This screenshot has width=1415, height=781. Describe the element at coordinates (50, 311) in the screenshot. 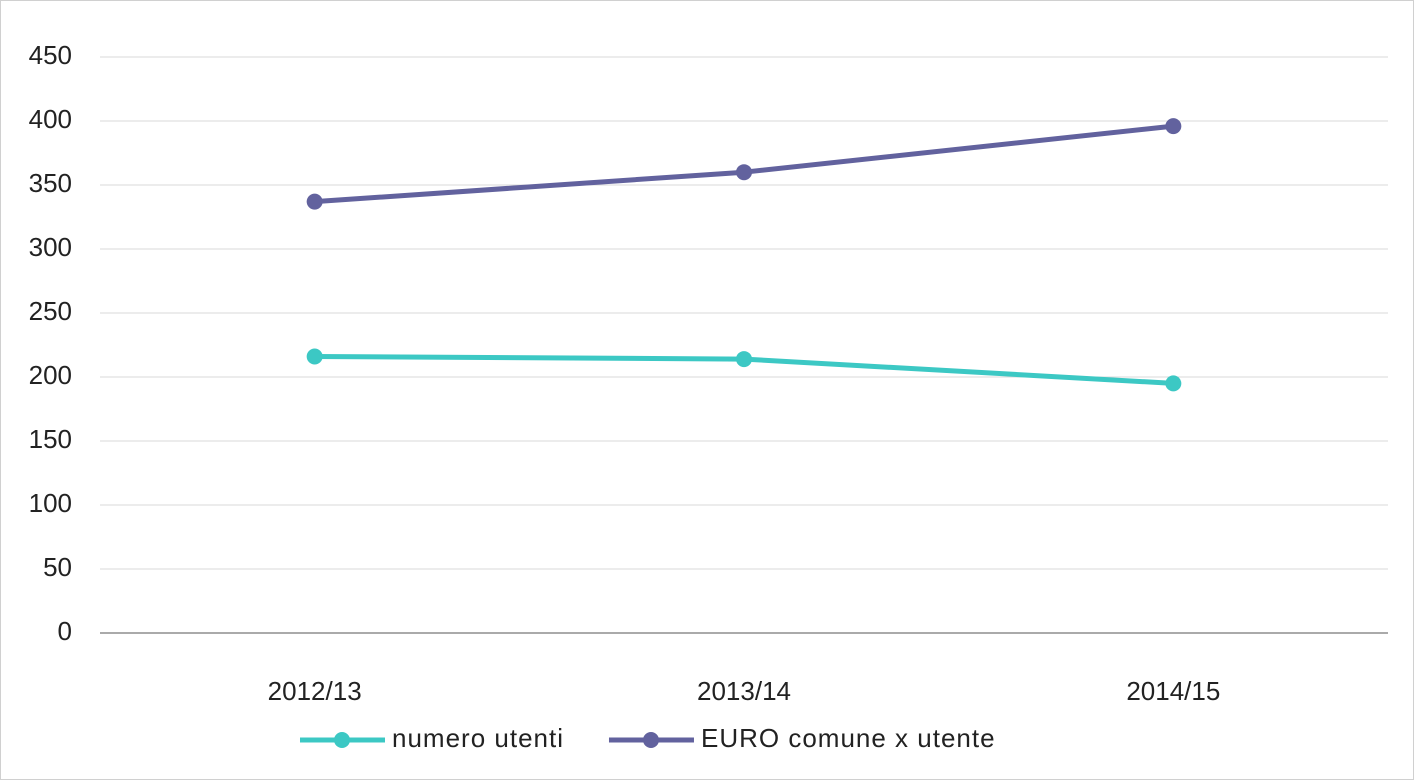

I see `y-tick-label: 250` at that location.